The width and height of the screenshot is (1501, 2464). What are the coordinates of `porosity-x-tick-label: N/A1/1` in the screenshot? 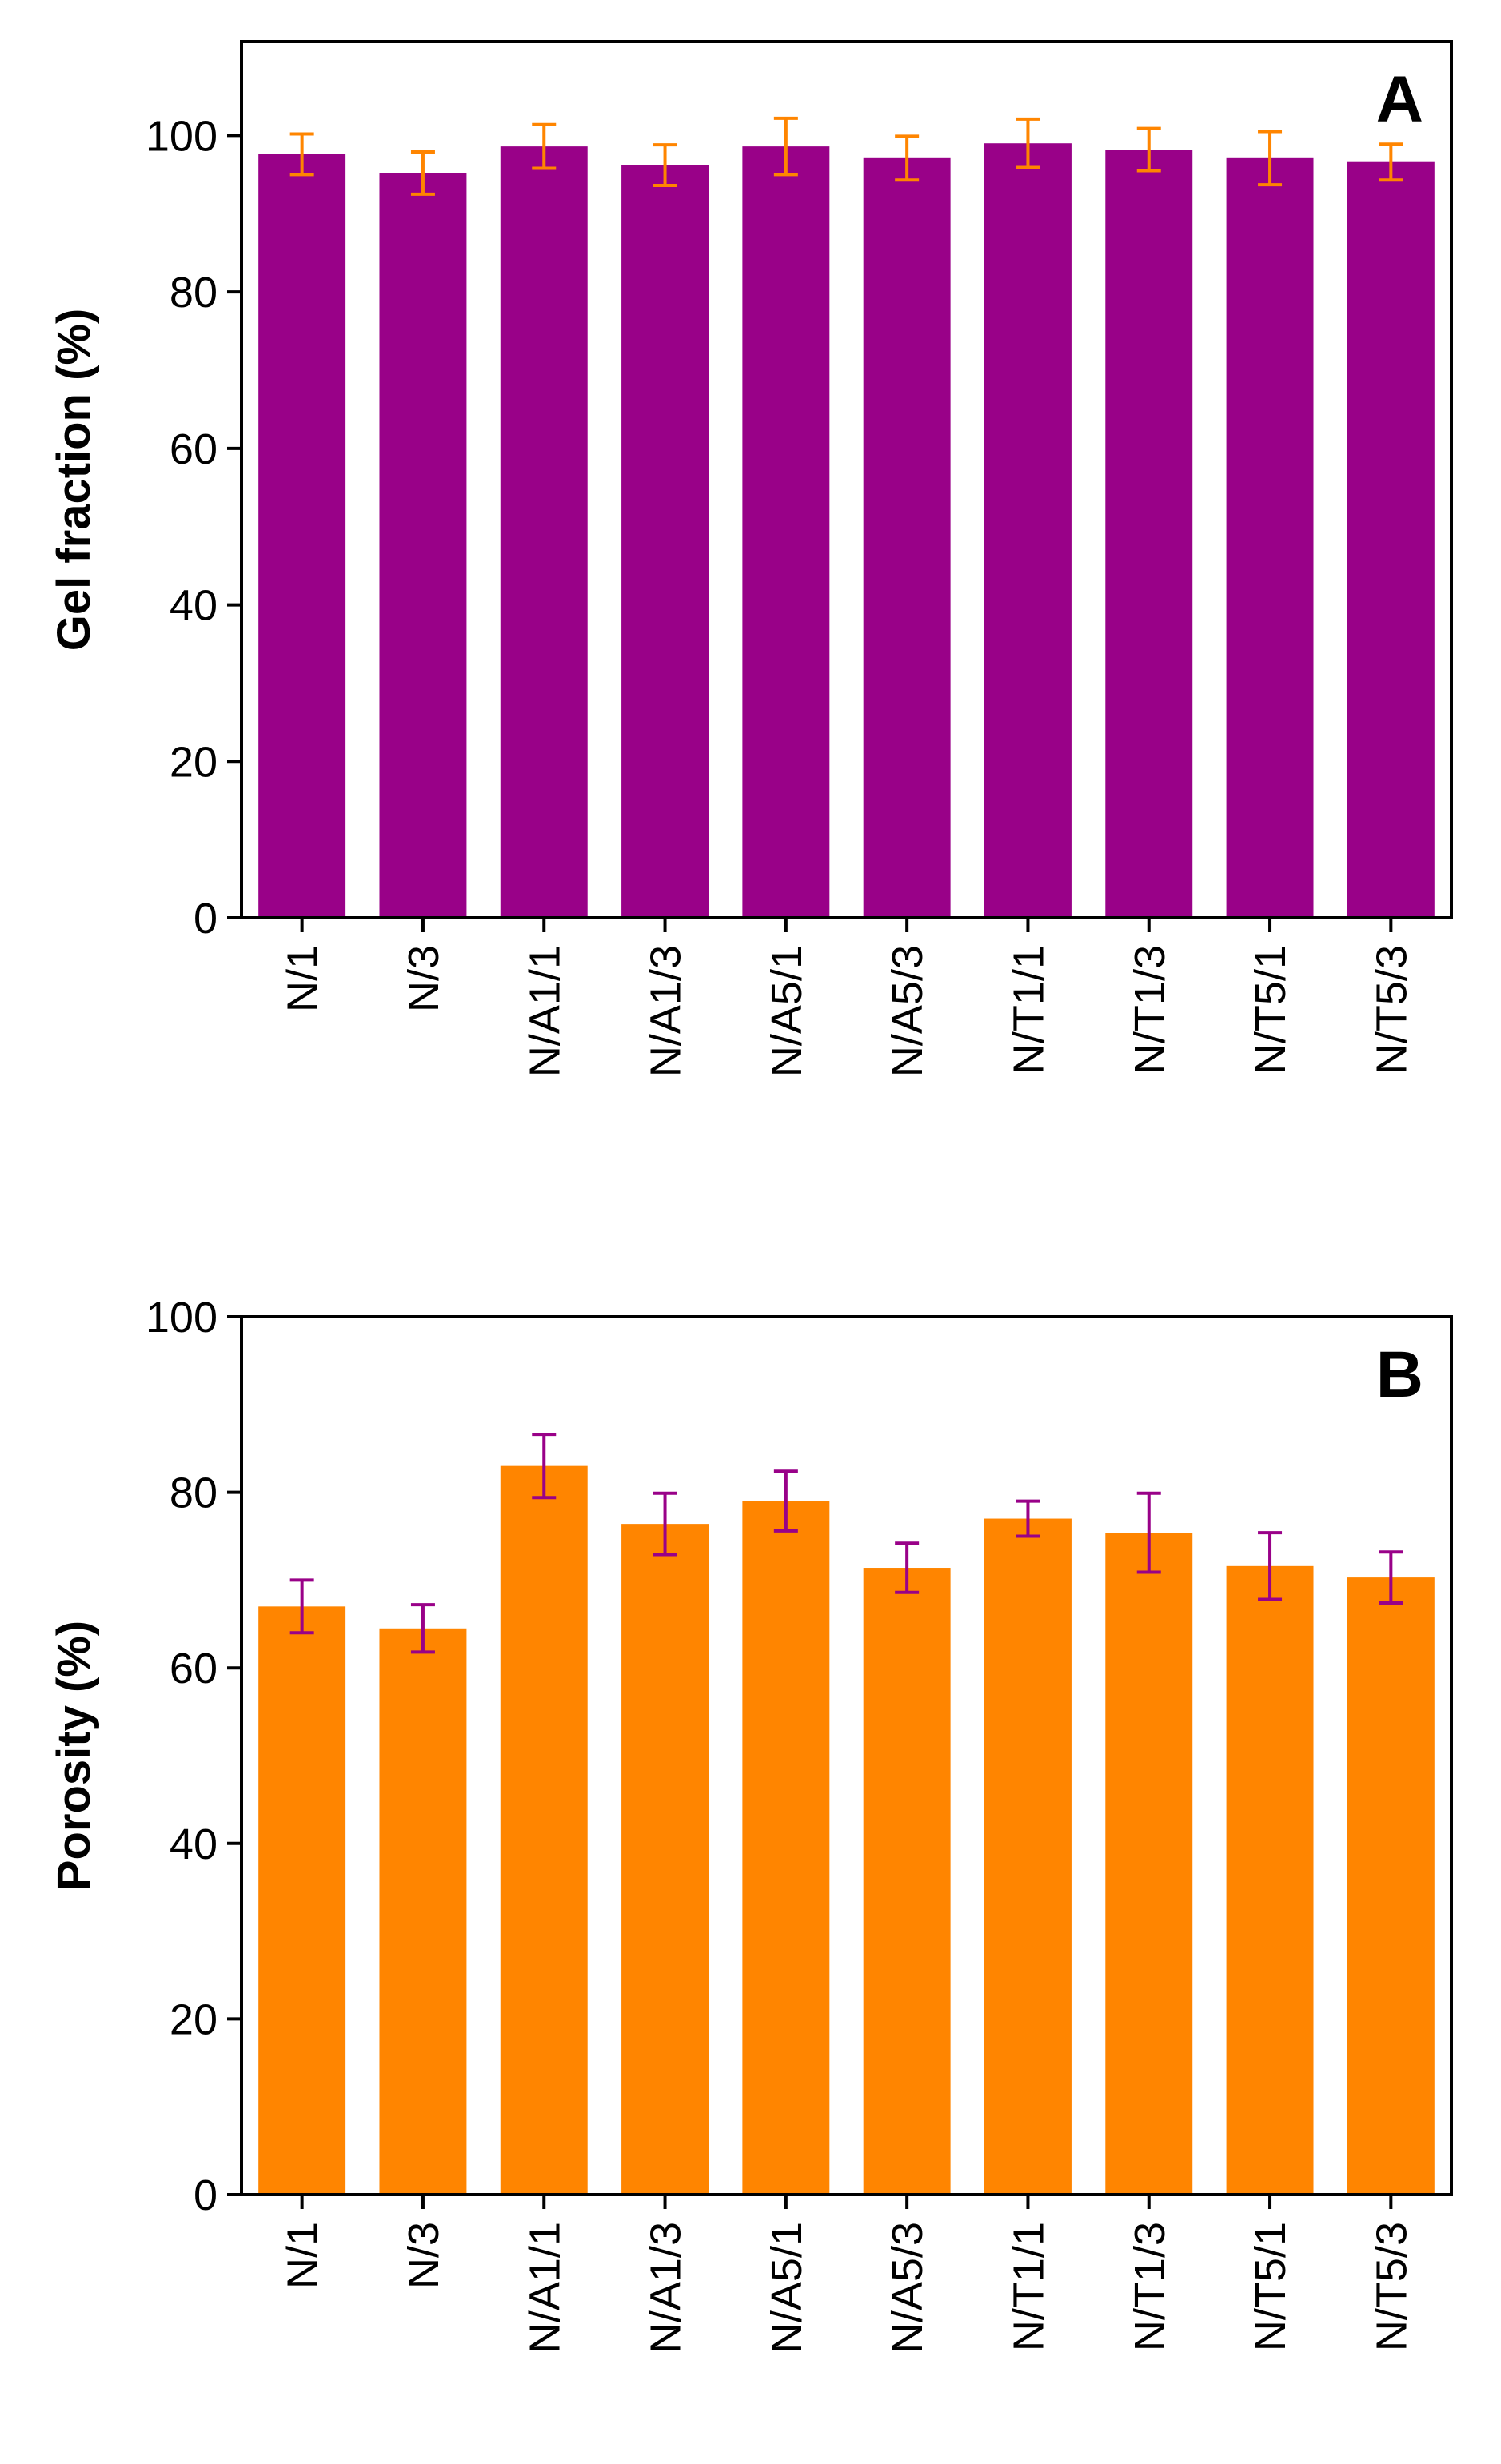 It's located at (545, 2288).